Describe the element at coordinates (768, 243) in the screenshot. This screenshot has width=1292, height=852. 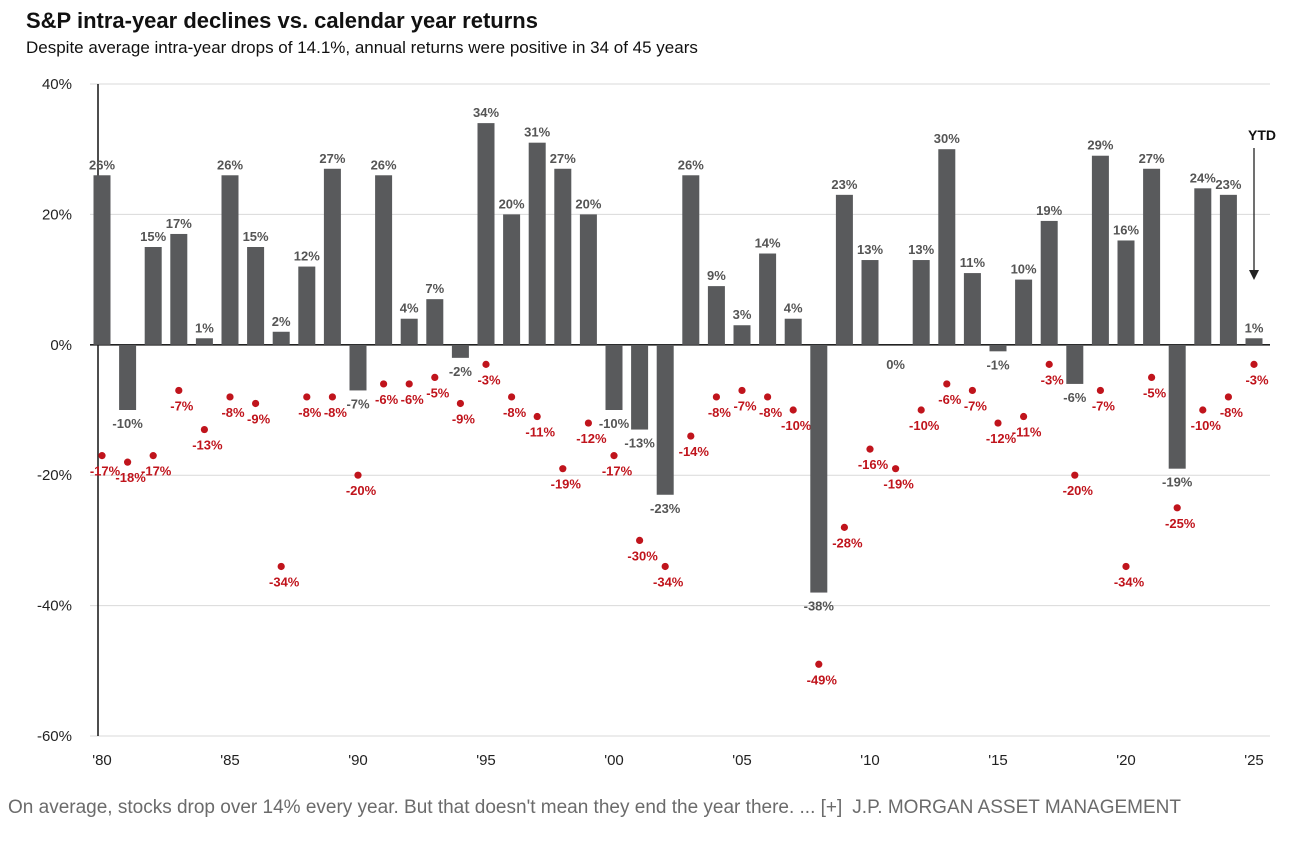
I see `return-label: 14%` at that location.